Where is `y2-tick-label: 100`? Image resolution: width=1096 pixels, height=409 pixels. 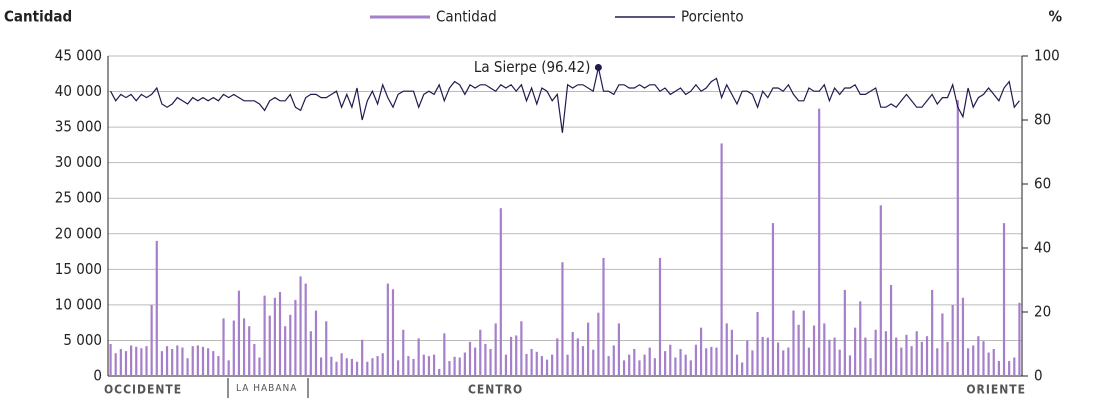
y2-tick-label: 100 is located at coordinates (1047, 56).